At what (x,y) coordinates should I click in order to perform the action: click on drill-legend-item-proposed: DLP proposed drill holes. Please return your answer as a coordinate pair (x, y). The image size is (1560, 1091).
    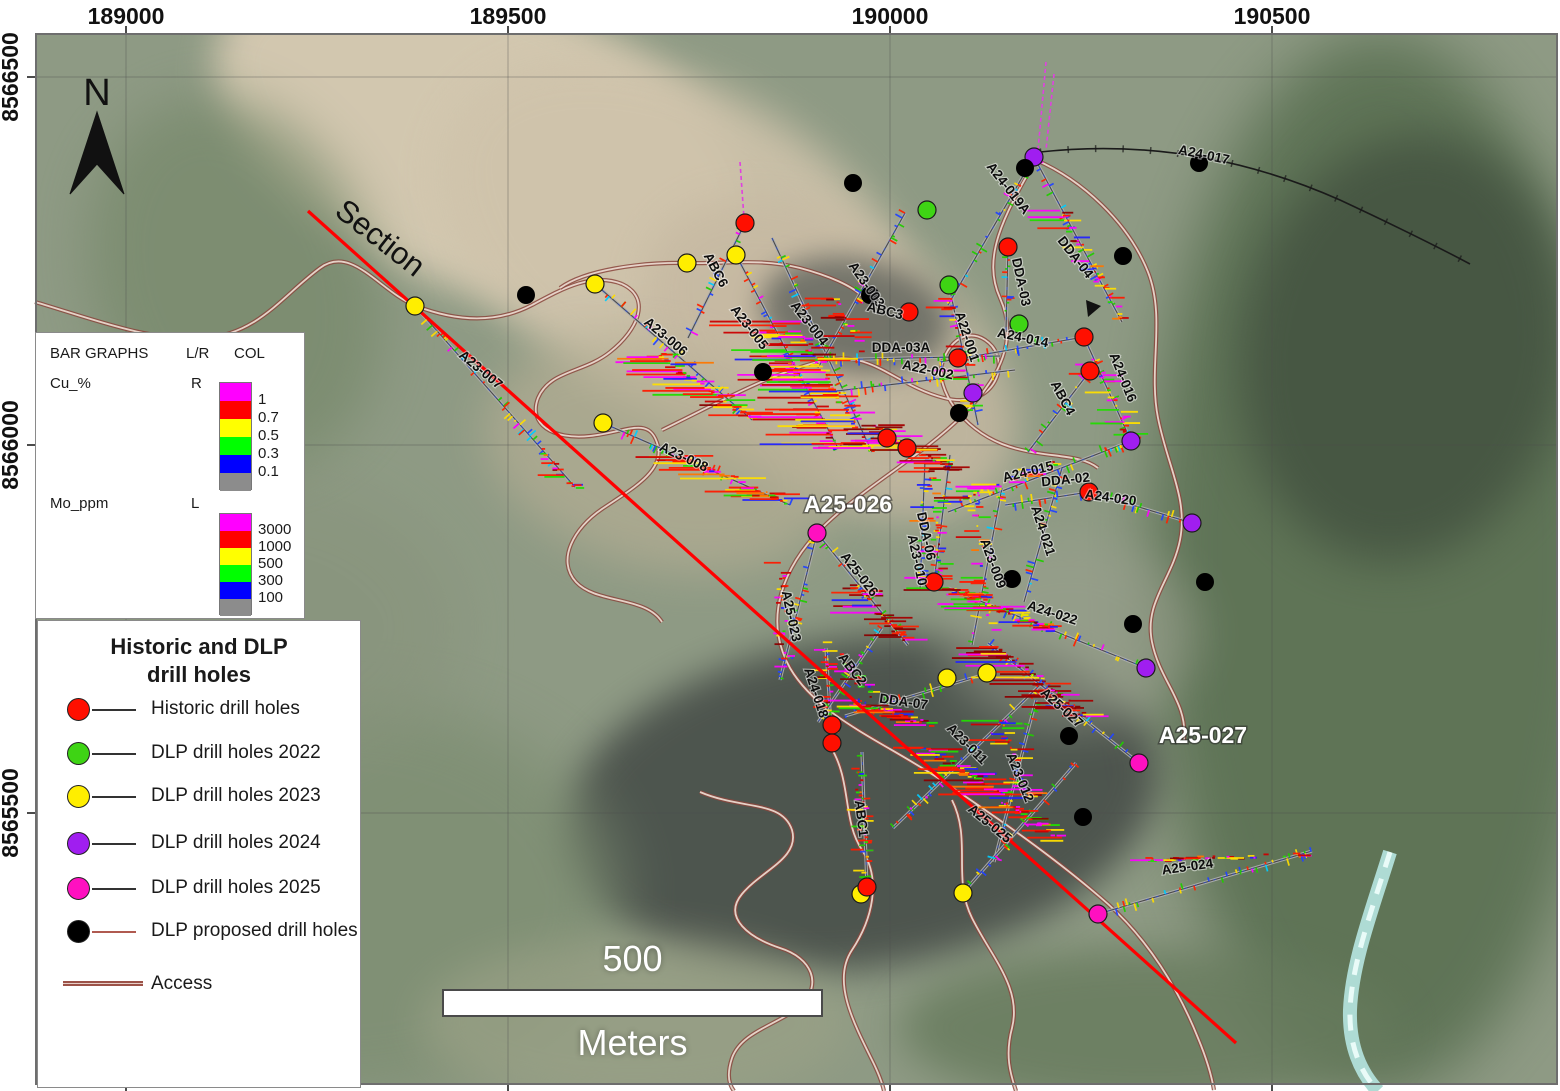
    Looking at the image, I should click on (199, 932).